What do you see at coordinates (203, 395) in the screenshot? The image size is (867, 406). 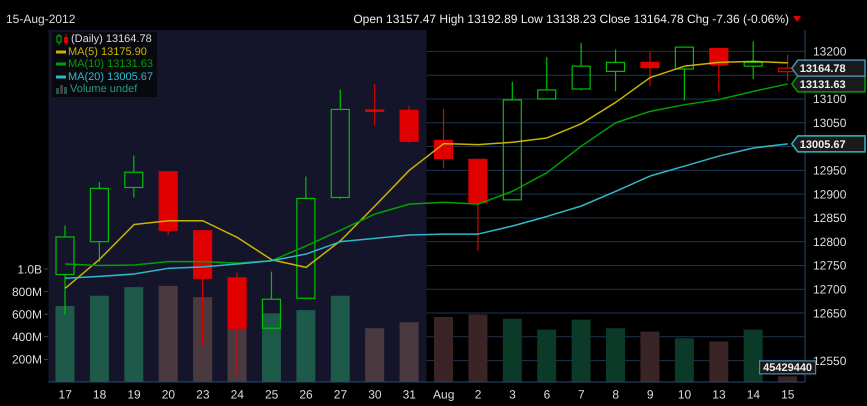 I see `x-tick-label: 23` at bounding box center [203, 395].